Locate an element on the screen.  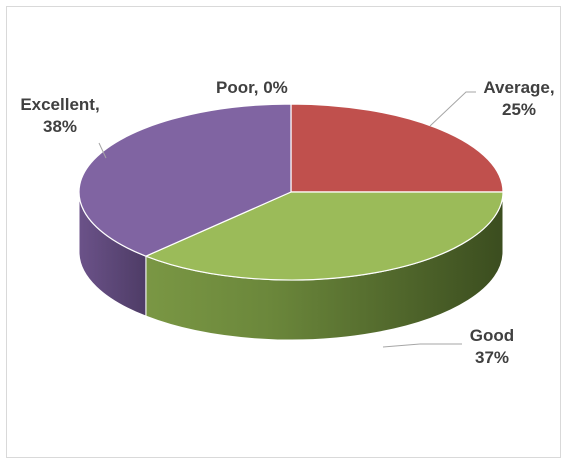
data-label-poor-text: Poor, 0% is located at coordinates (252, 87).